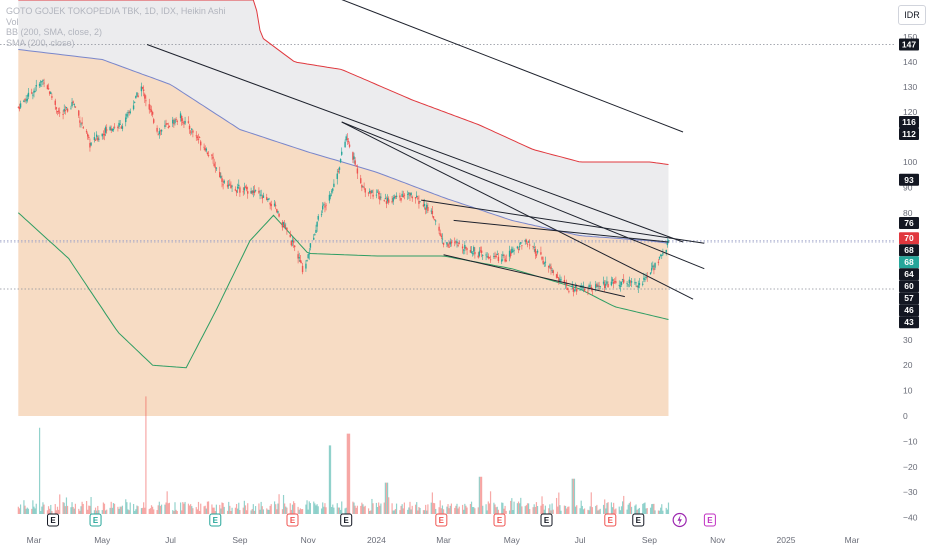 The height and width of the screenshot is (550, 932). What do you see at coordinates (649, 540) in the screenshot?
I see `x-tick-label: Sep` at bounding box center [649, 540].